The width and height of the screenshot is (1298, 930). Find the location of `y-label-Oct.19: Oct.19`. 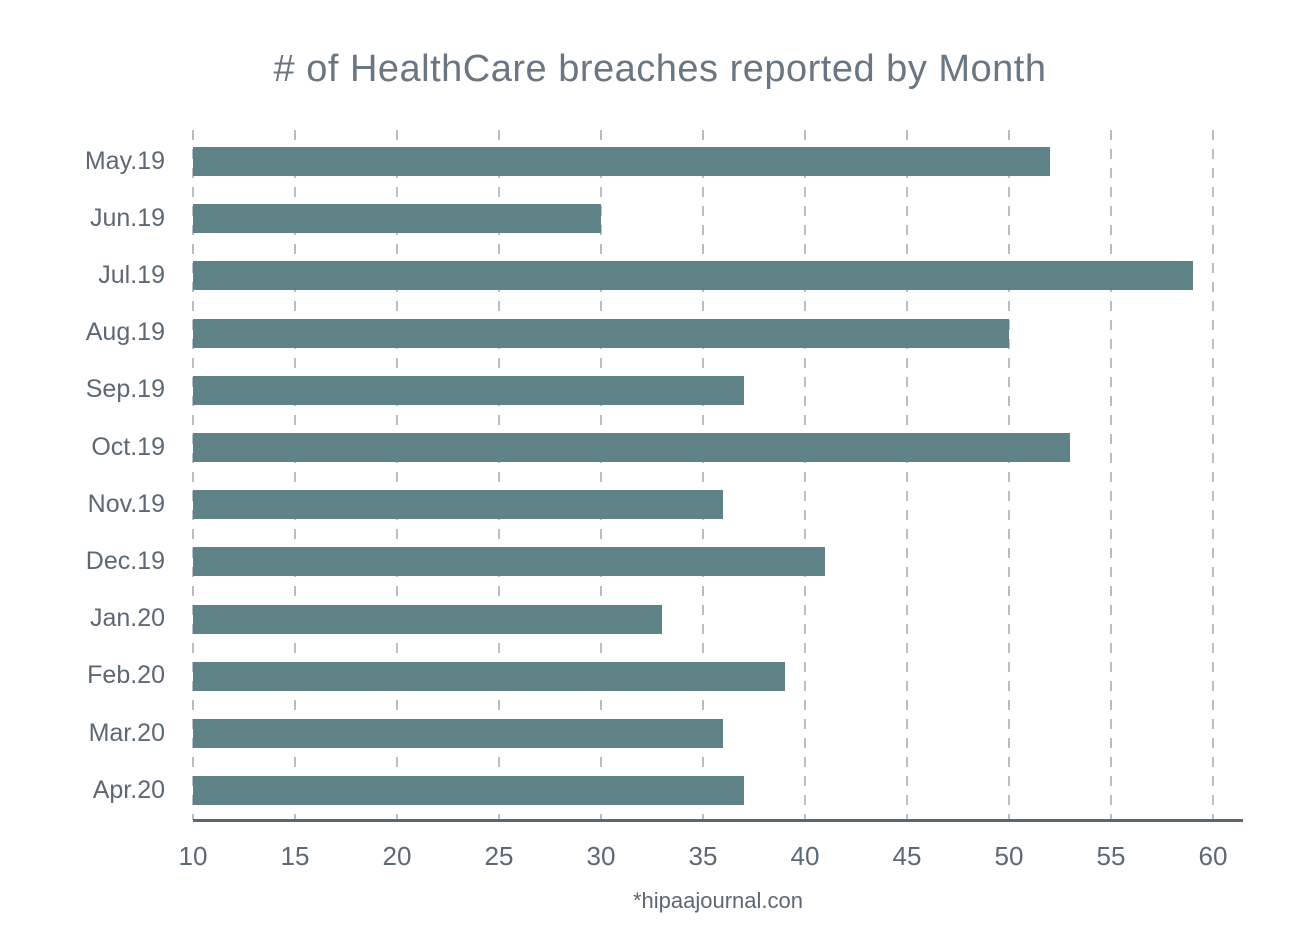

y-label-Oct.19: Oct.19 is located at coordinates (128, 447).